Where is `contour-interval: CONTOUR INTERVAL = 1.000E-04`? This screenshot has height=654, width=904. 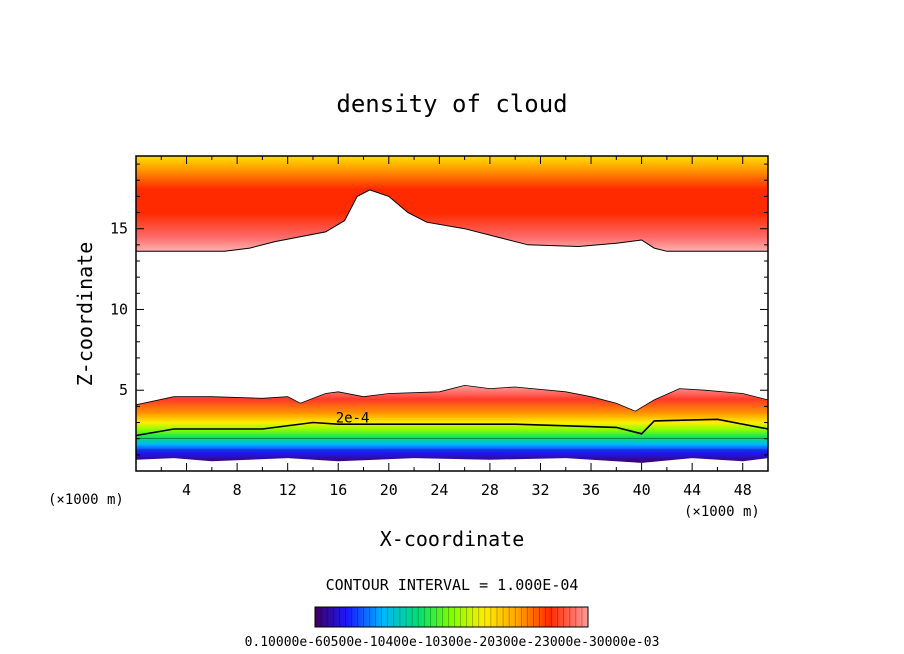
contour-interval: CONTOUR INTERVAL = 1.000E-04 is located at coordinates (452, 585).